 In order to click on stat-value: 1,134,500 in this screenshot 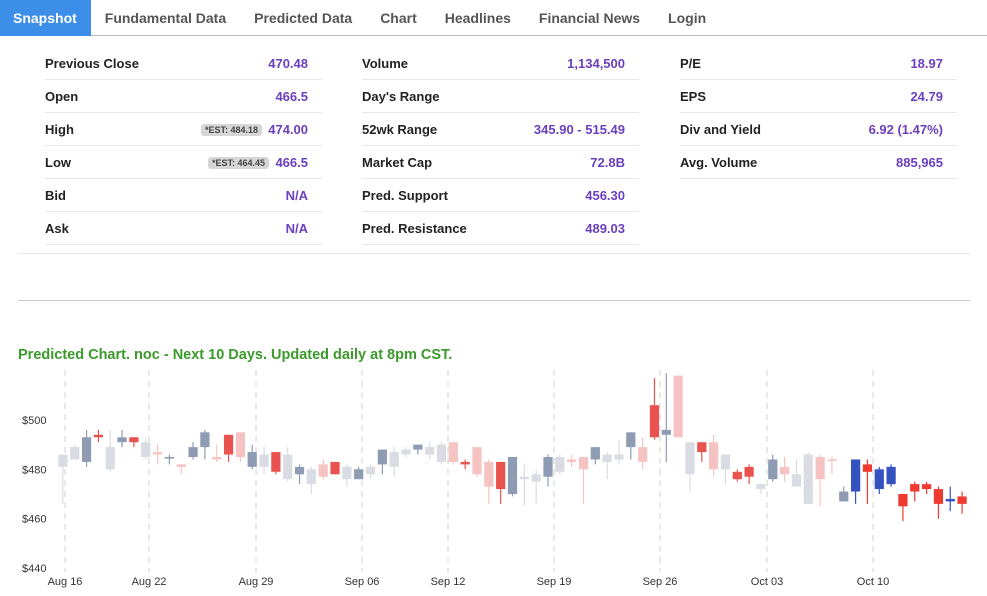, I will do `click(596, 63)`.